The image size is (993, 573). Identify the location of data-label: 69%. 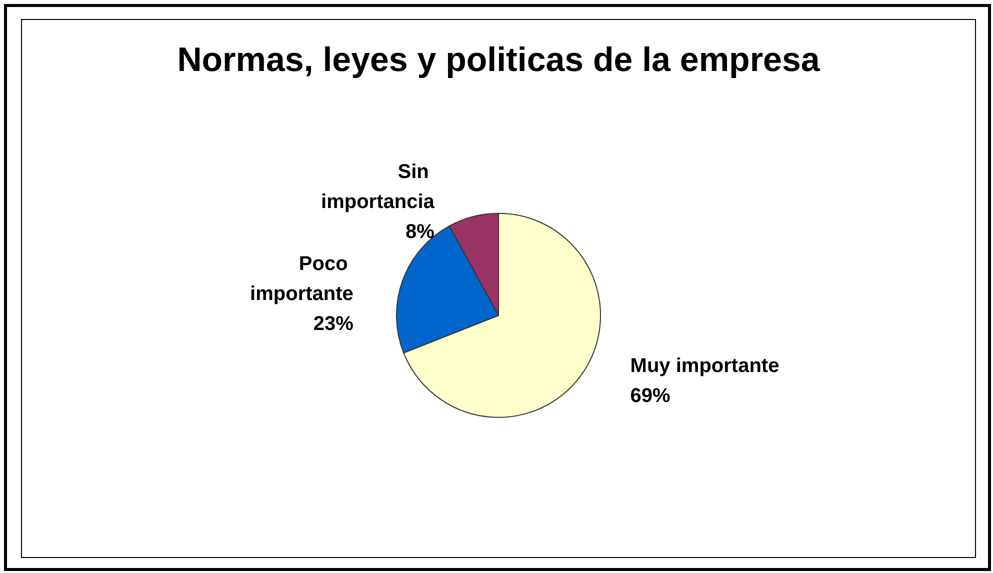
(650, 396).